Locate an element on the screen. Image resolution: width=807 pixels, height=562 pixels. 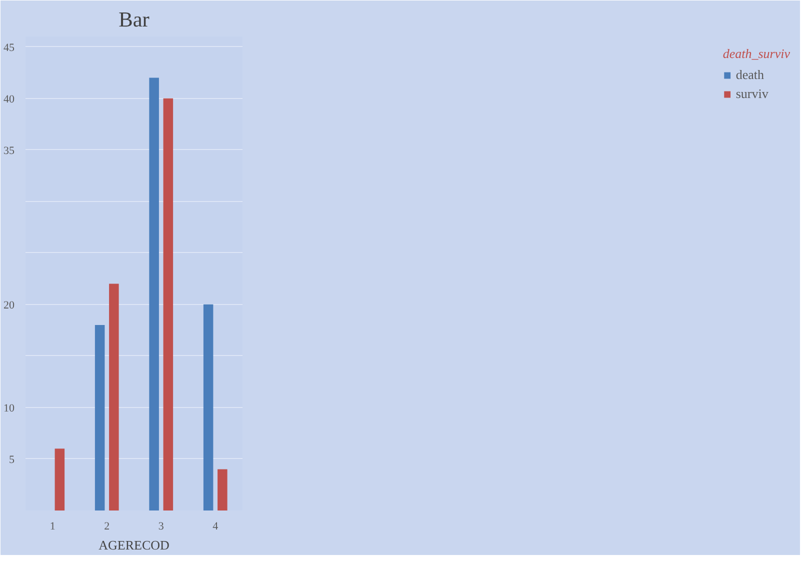
y-tick-label: 45 is located at coordinates (9, 48).